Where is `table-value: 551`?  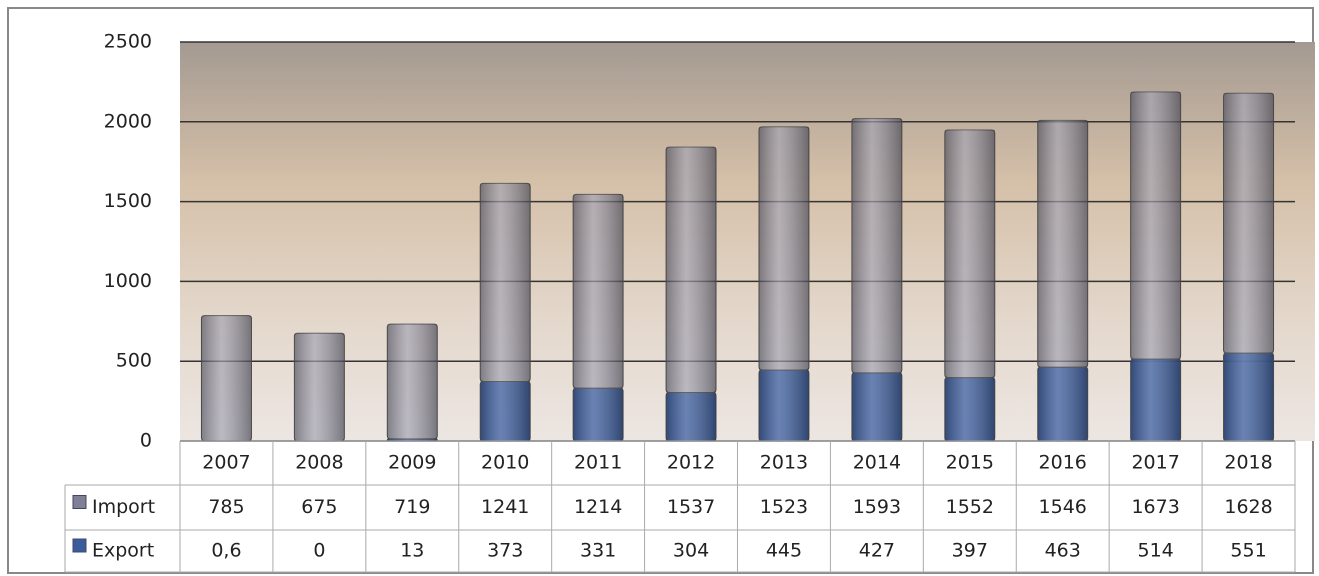 table-value: 551 is located at coordinates (1248, 551).